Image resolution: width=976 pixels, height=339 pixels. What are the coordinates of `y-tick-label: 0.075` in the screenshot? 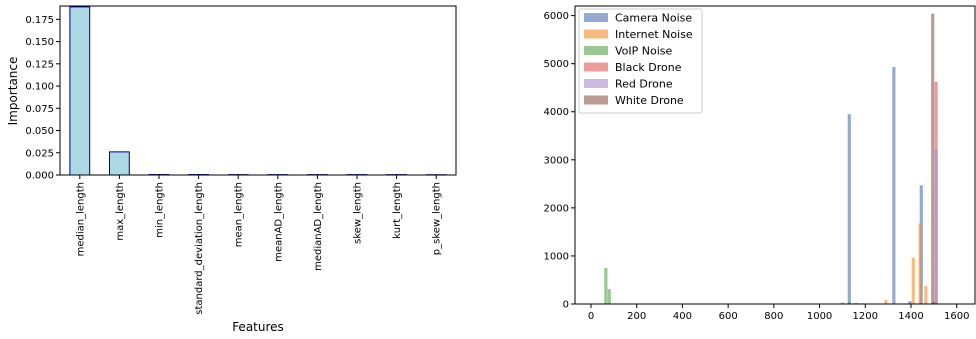 It's located at (39, 109).